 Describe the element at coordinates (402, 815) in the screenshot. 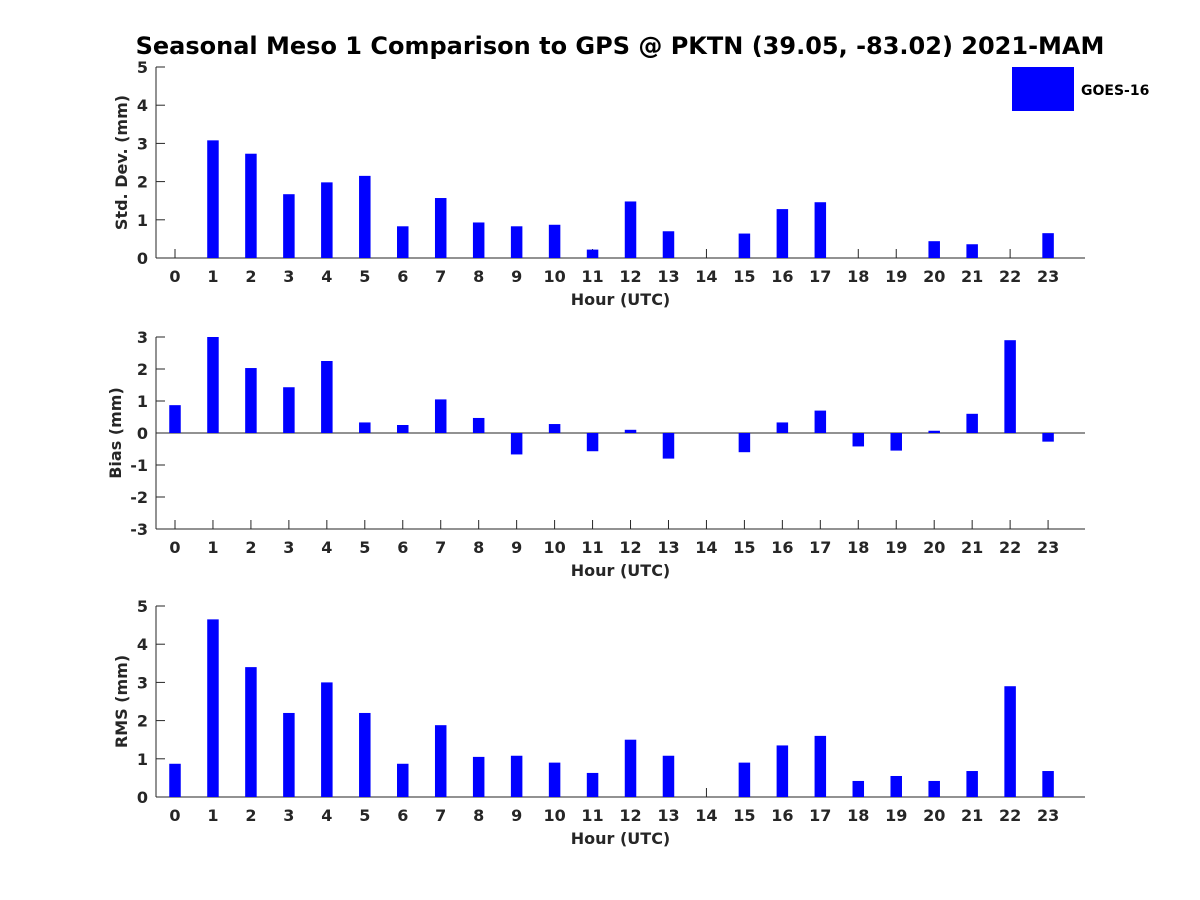

I see `x-tick-label: 6` at that location.